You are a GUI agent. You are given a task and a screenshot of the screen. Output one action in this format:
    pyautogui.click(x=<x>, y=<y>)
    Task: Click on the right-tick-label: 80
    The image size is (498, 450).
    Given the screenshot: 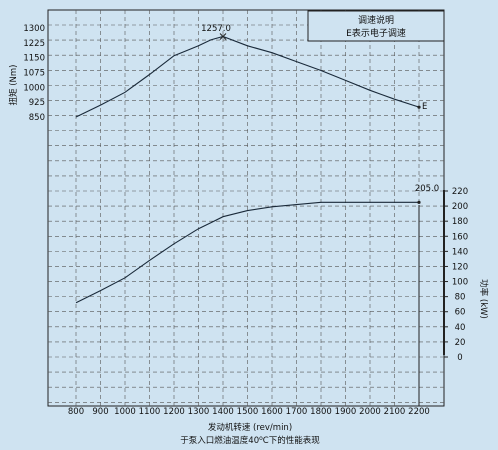 What is the action you would take?
    pyautogui.click(x=460, y=298)
    